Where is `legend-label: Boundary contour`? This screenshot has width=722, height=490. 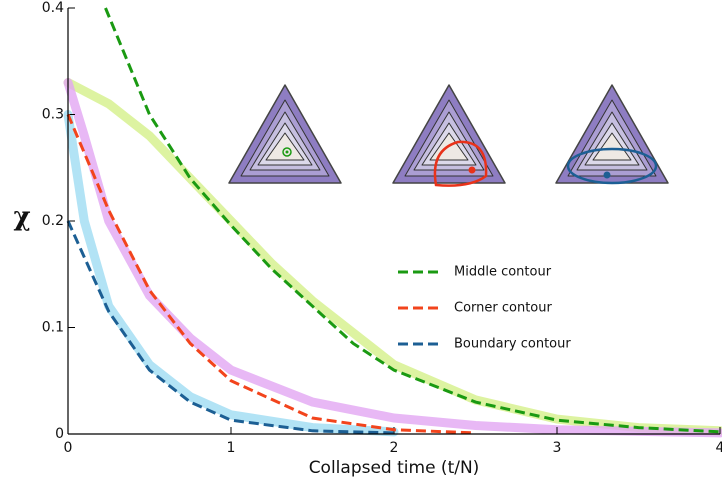 legend-label: Boundary contour is located at coordinates (512, 344).